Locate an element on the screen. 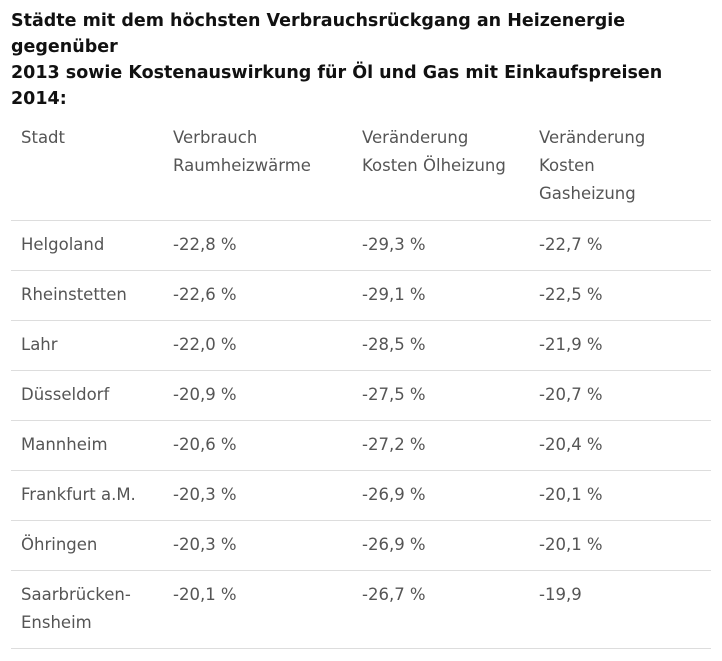  cell-city: Düsseldorf is located at coordinates (87, 395).